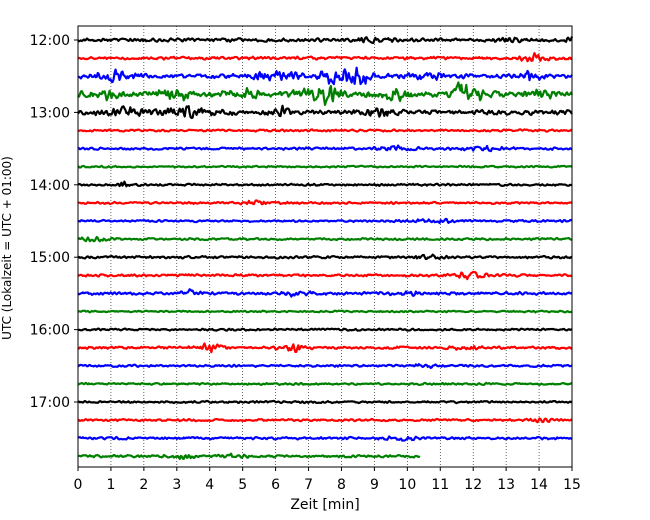  What do you see at coordinates (50, 403) in the screenshot?
I see `y-tick-label-5: 17:00` at bounding box center [50, 403].